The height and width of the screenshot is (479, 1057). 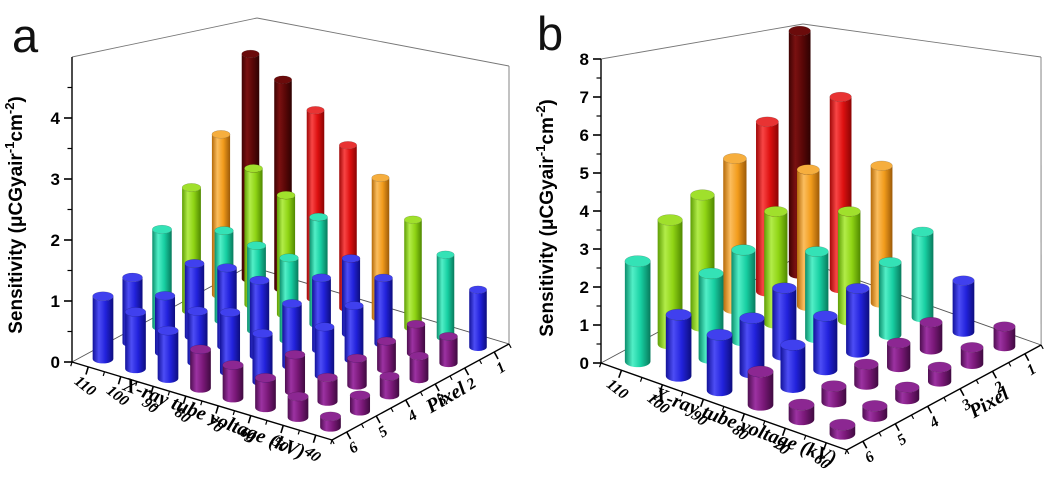 I want to click on pixel-tick-label: 1, so click(x=501, y=368).